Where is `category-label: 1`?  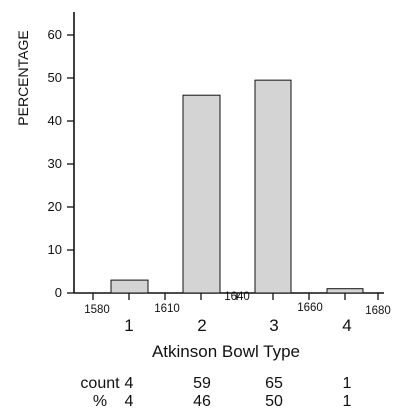
category-label: 1 is located at coordinates (128, 325).